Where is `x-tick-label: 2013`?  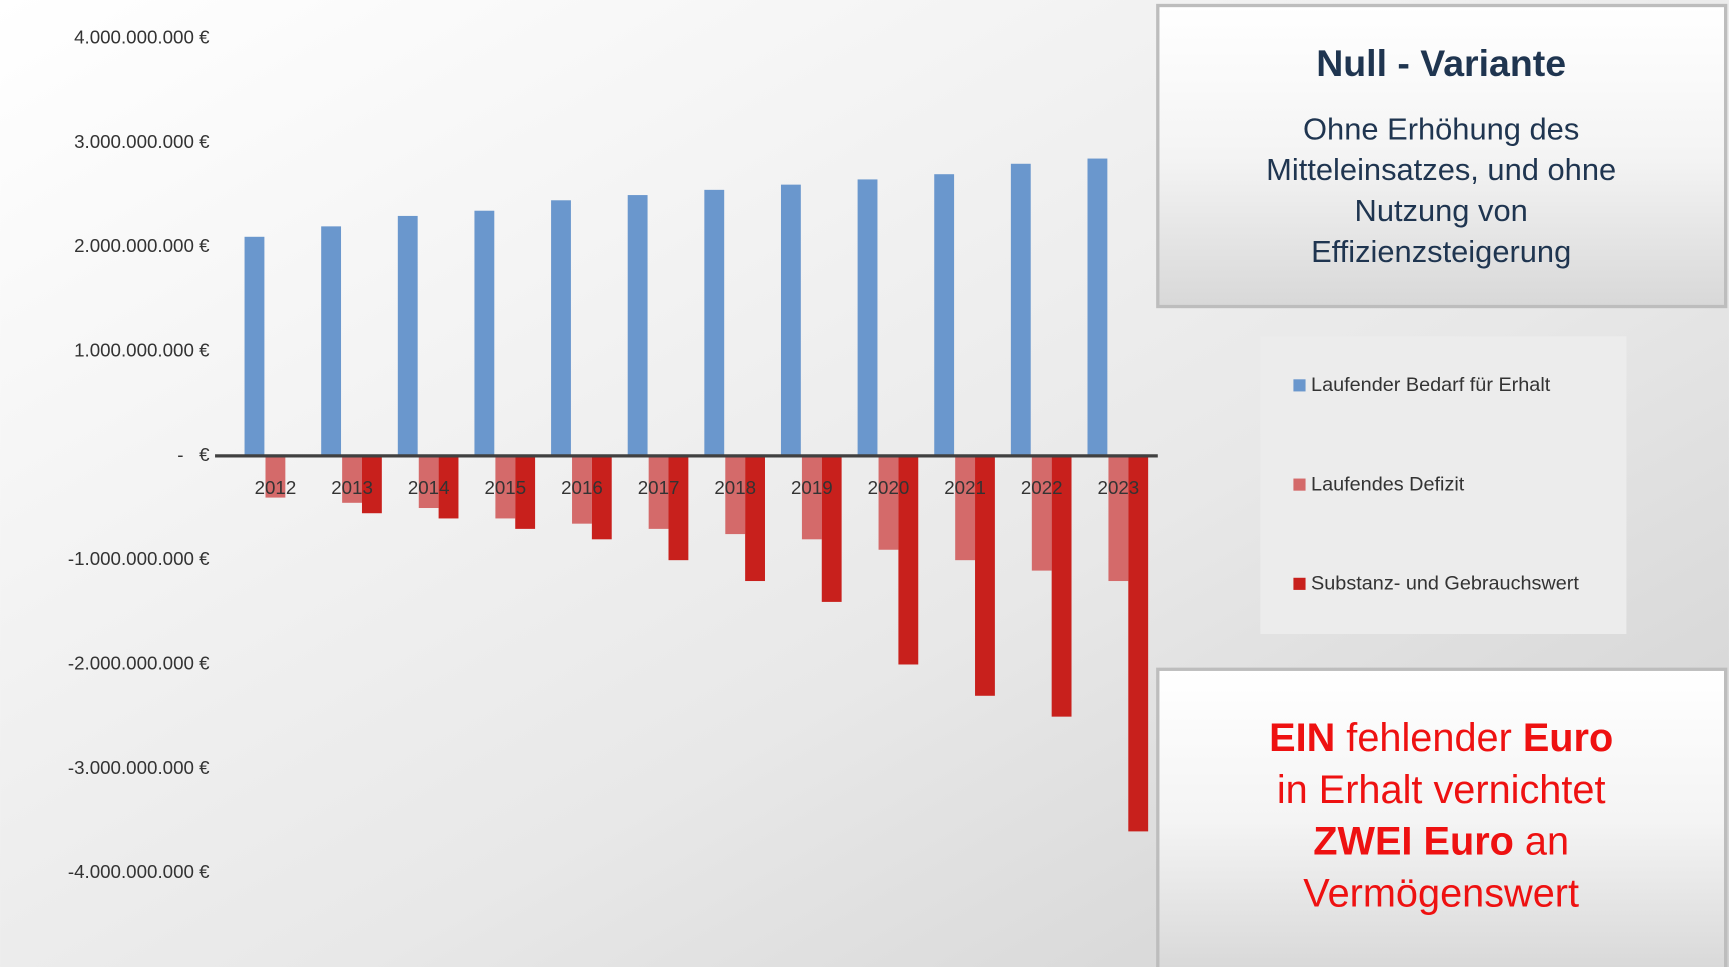 x-tick-label: 2013 is located at coordinates (352, 487).